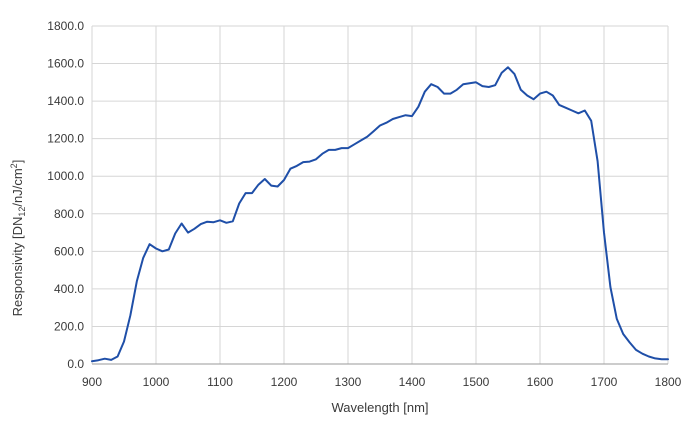 Image resolution: width=690 pixels, height=428 pixels. I want to click on y-tick-label: 1400.0, so click(65, 101).